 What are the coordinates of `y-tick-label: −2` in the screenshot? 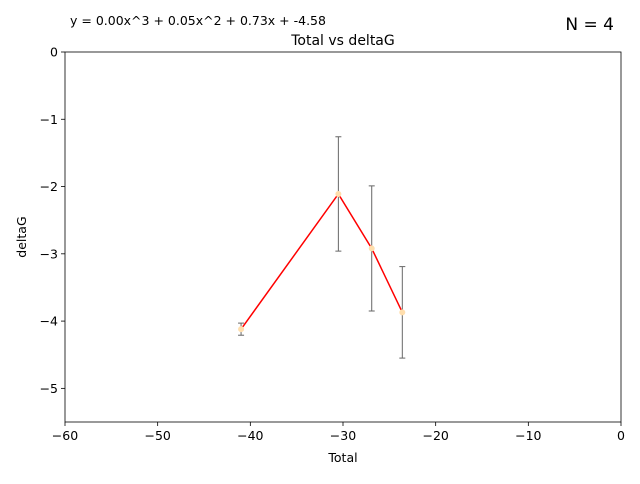 It's located at (49, 186).